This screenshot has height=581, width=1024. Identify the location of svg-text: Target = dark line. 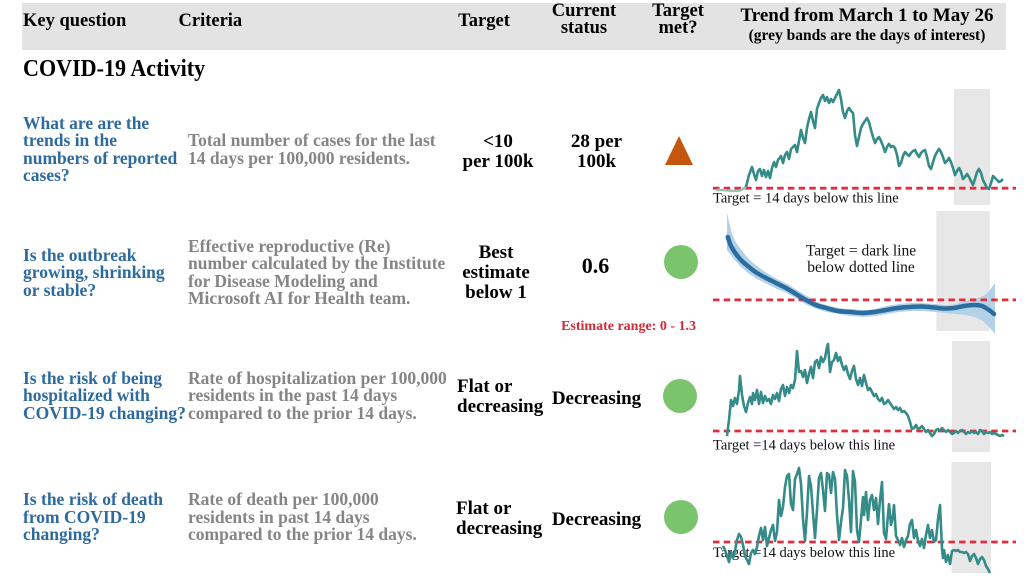
(861, 250).